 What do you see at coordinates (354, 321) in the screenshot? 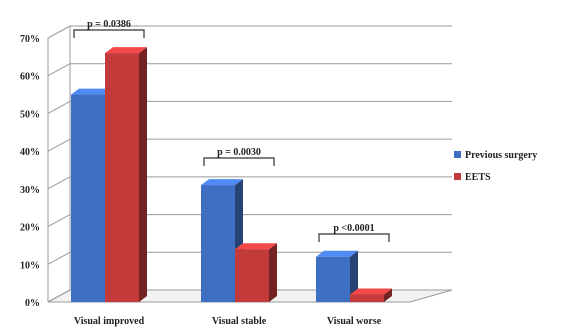
I see `x-category-label: Visual worse` at bounding box center [354, 321].